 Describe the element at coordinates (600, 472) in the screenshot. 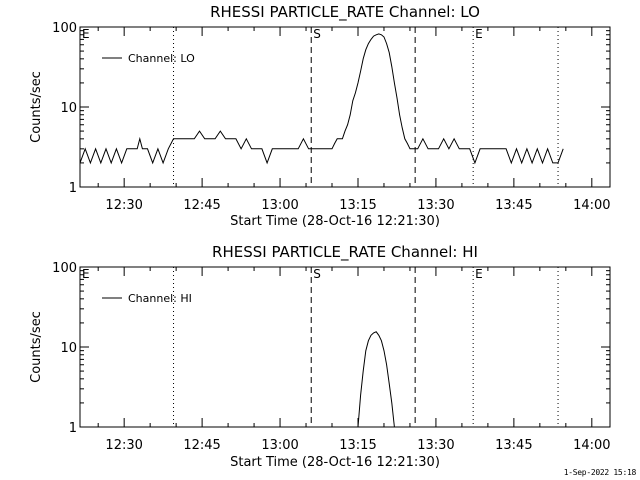

I see `footer-timestamp: 1-Sep-2022 15:18` at that location.